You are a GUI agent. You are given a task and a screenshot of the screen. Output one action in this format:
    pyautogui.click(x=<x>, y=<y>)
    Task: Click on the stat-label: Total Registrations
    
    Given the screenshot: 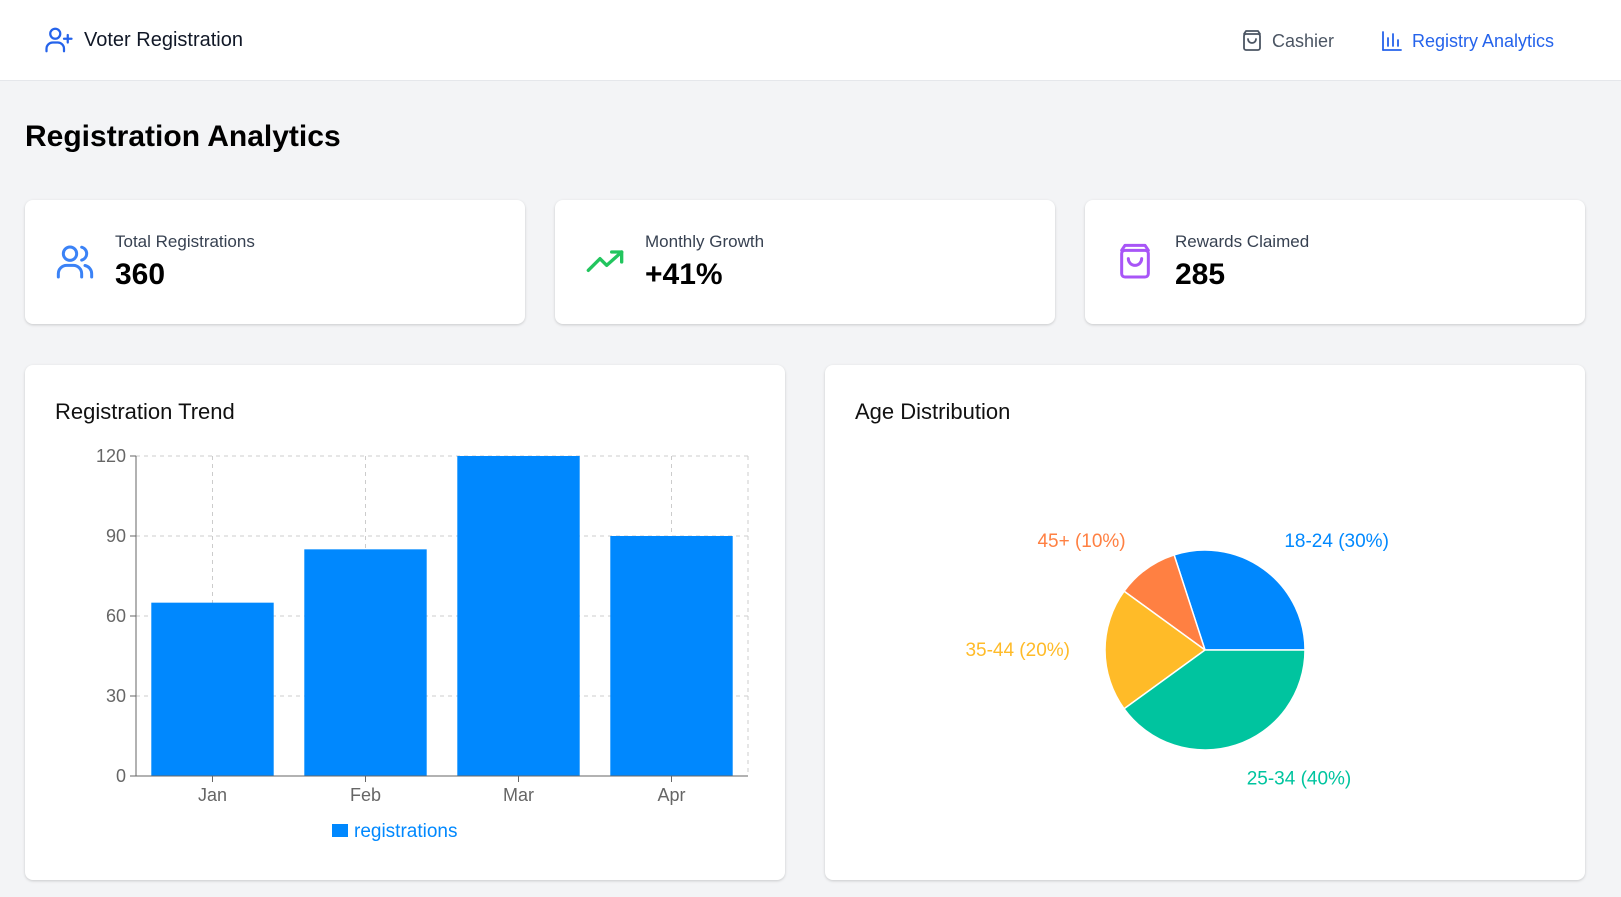 What is the action you would take?
    pyautogui.click(x=185, y=241)
    